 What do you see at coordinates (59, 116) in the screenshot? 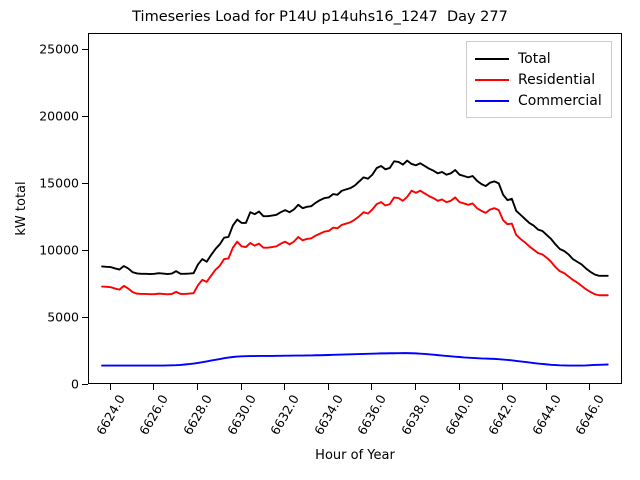
I see `y-axis-tick-label: 20000` at bounding box center [59, 116].